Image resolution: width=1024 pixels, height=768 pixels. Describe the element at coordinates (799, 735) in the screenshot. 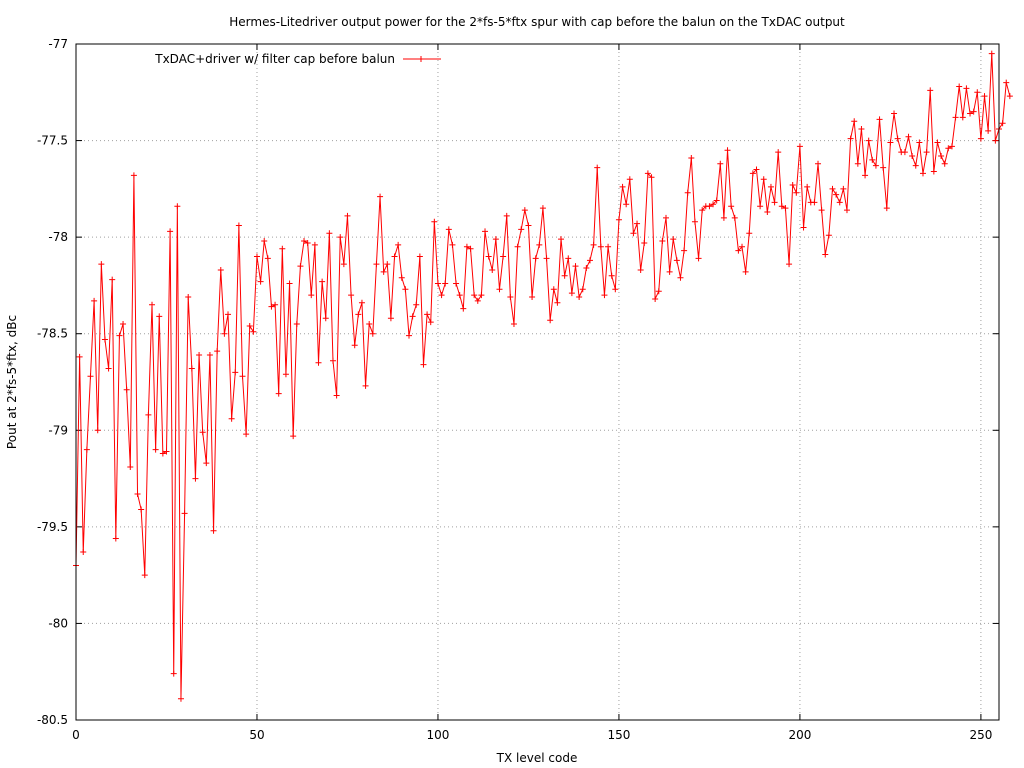

I see `x-tick-label: 200` at that location.